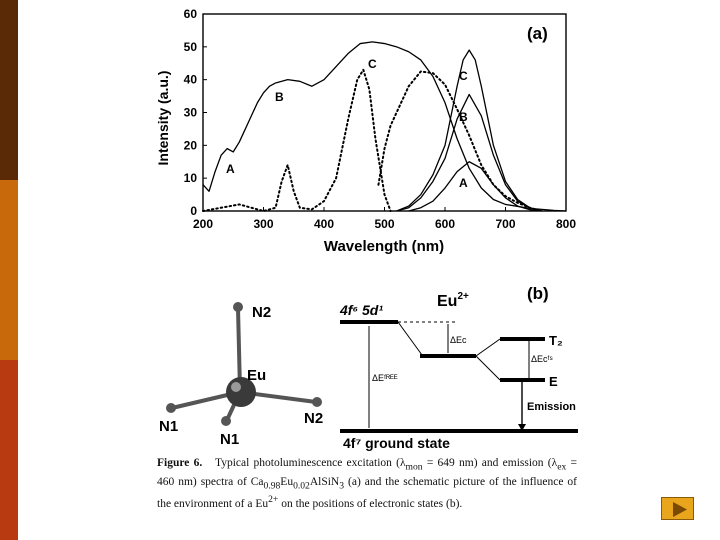  I want to click on series-line-C-emission, so click(469, 130).